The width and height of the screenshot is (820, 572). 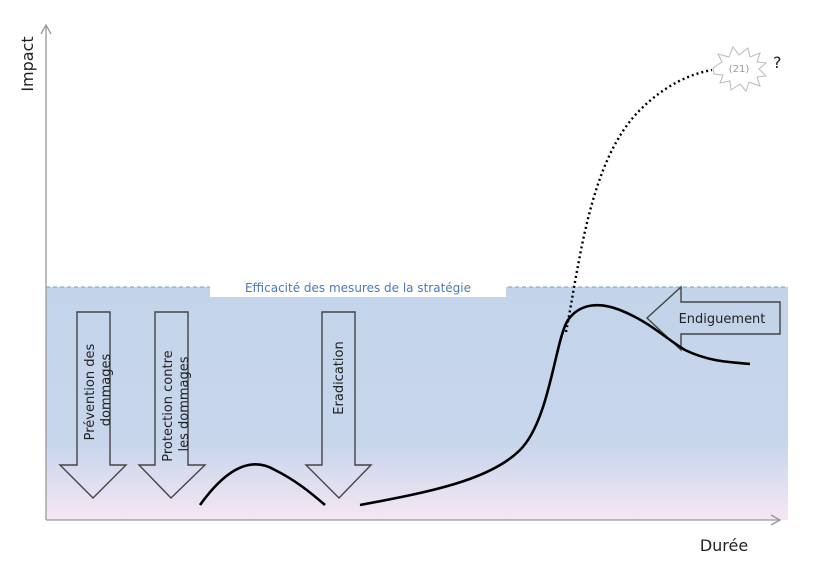 I want to click on containment-label: Endiguement, so click(x=722, y=319).